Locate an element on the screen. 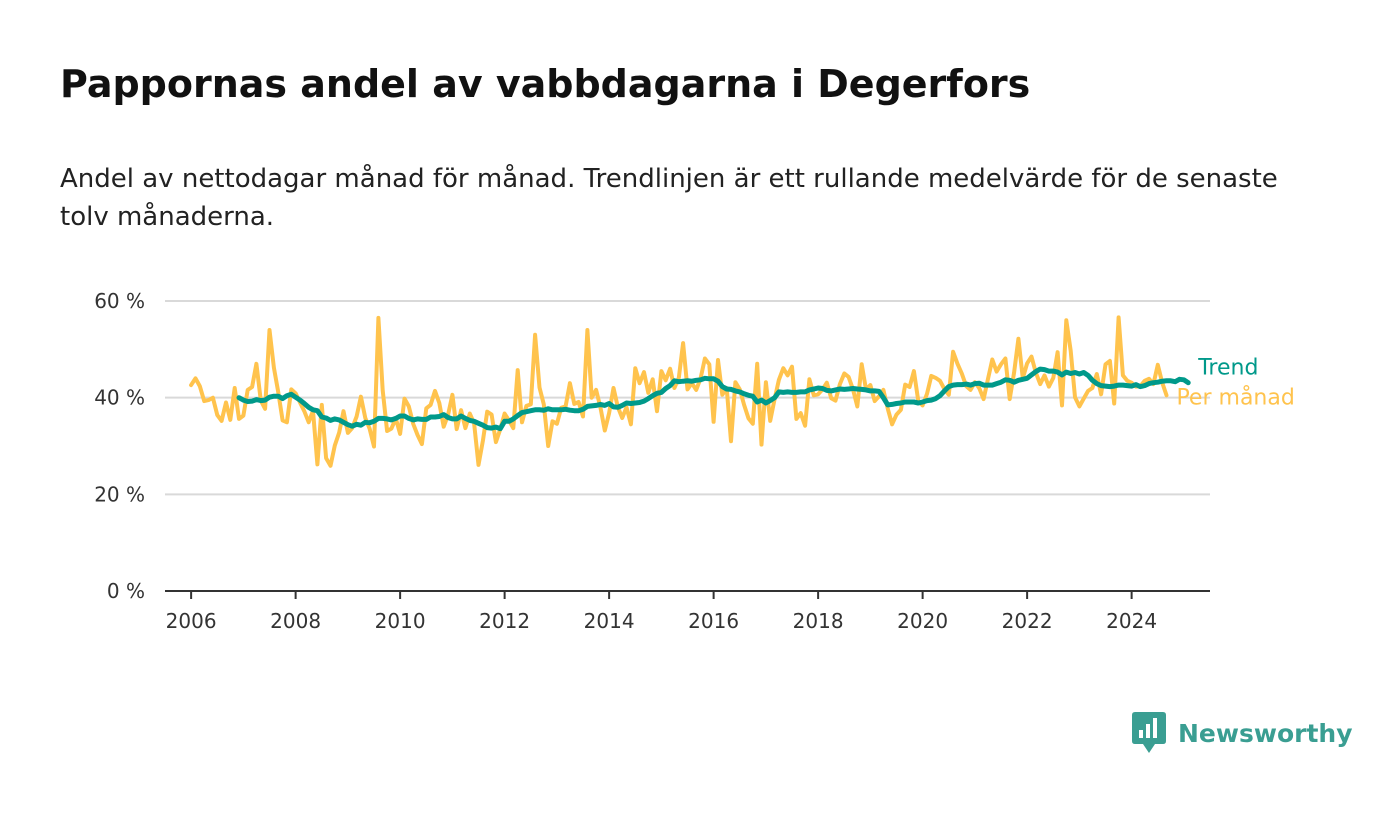 The width and height of the screenshot is (1400, 813). series-line-per-m-nad is located at coordinates (679, 391).